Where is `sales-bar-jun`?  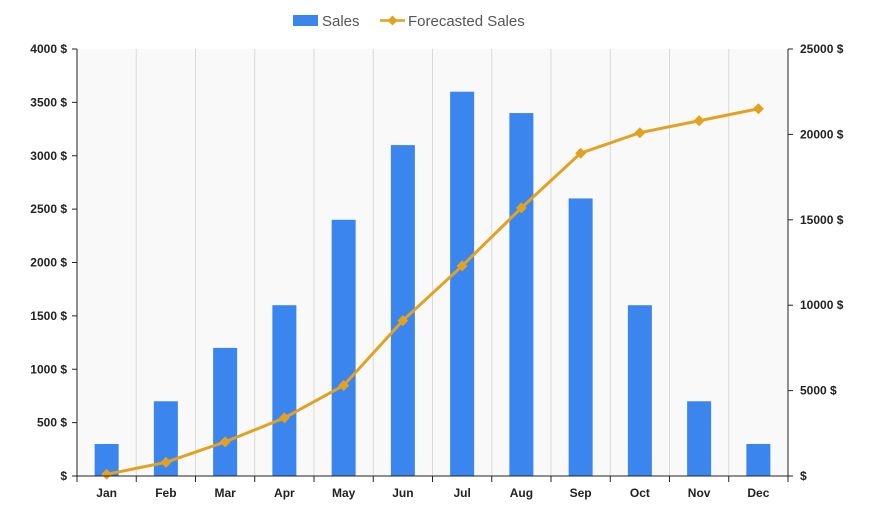 sales-bar-jun is located at coordinates (402, 310).